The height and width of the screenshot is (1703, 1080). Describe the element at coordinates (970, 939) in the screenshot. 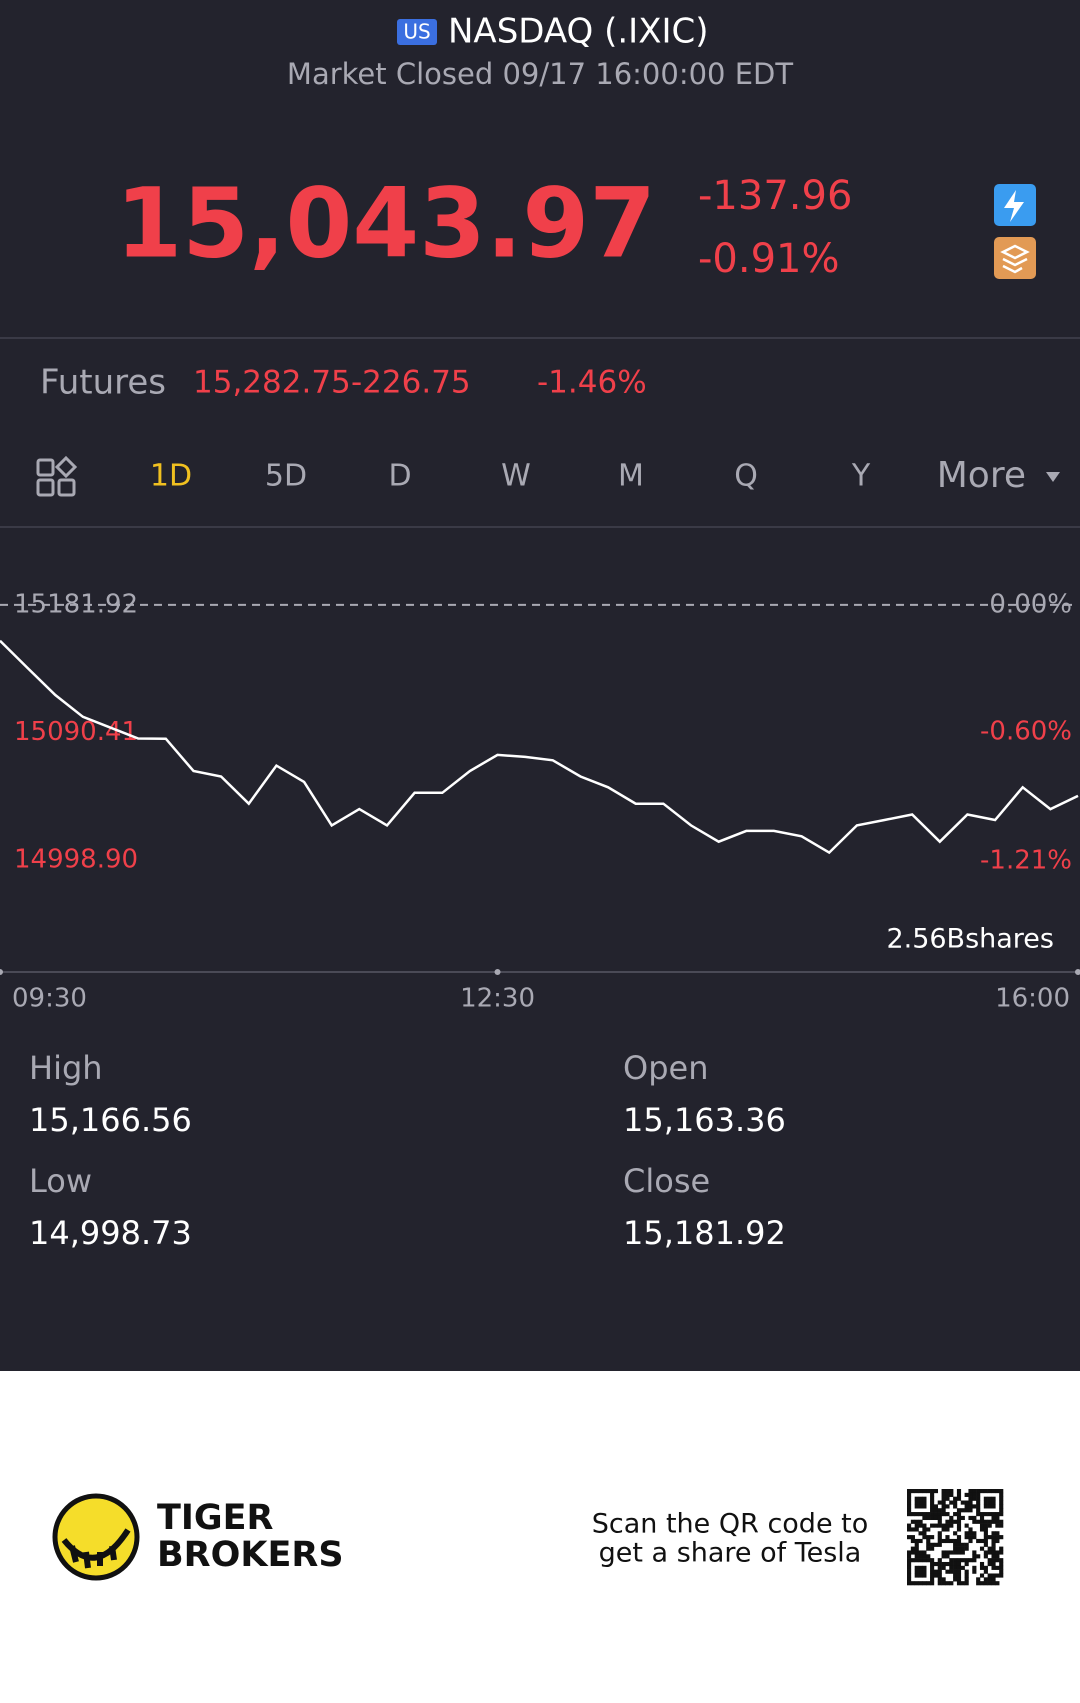

I see `volume-label: 2.56Bshares` at that location.